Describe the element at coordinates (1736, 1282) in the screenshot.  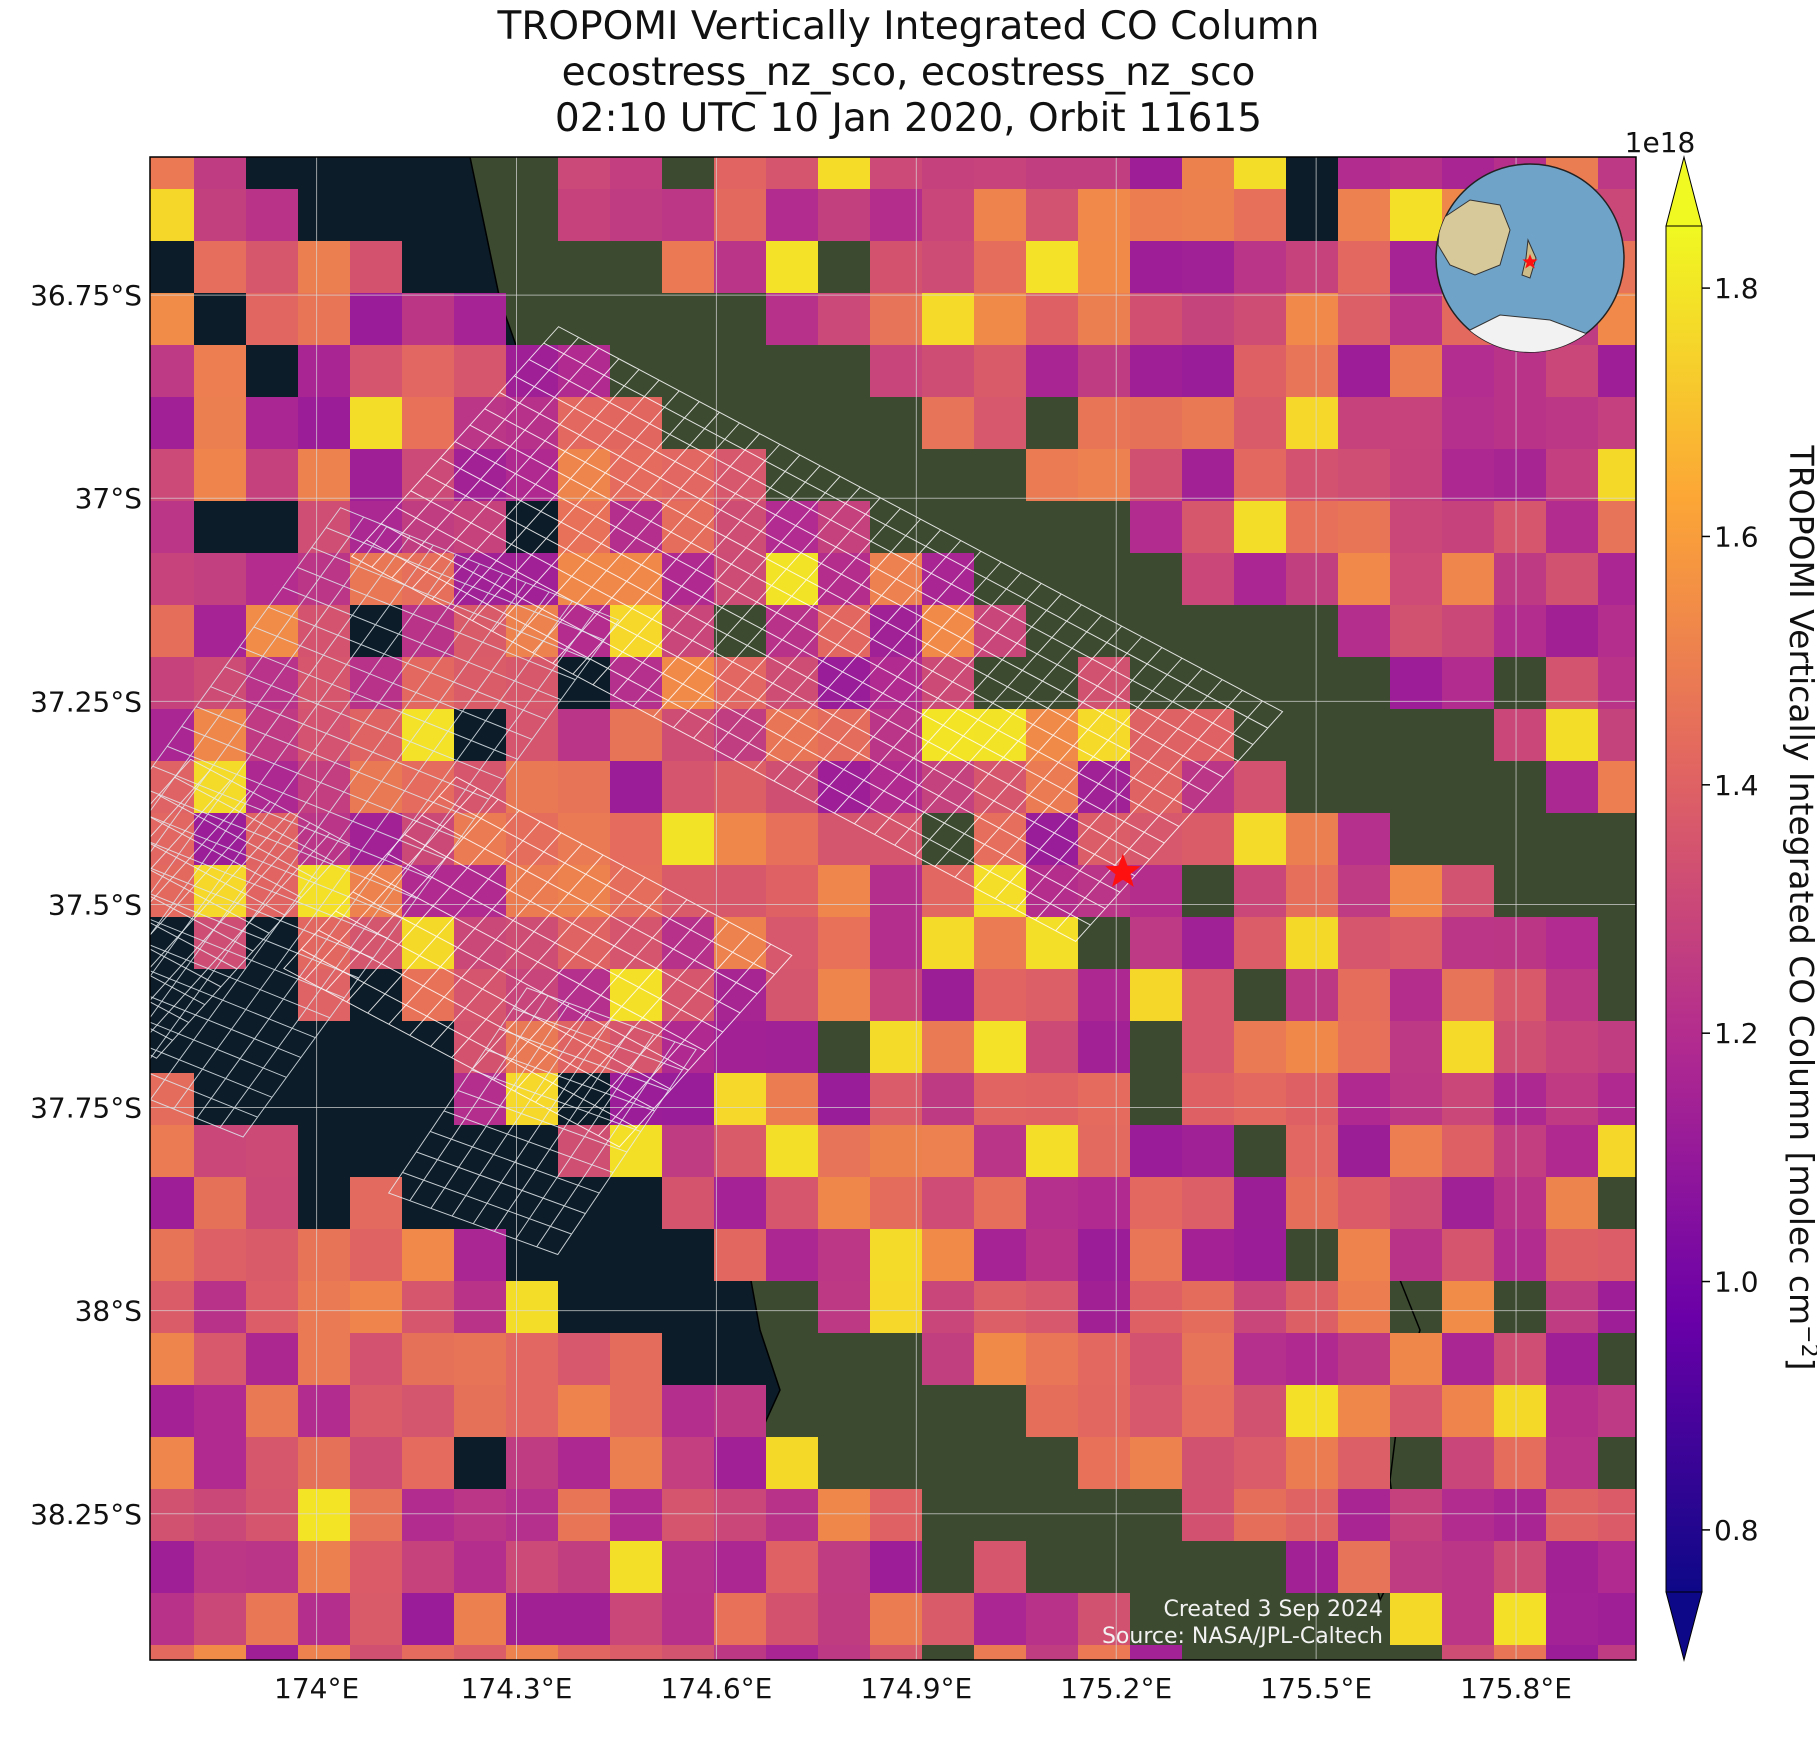
I see `colorbar-tick-label: 1.0` at that location.